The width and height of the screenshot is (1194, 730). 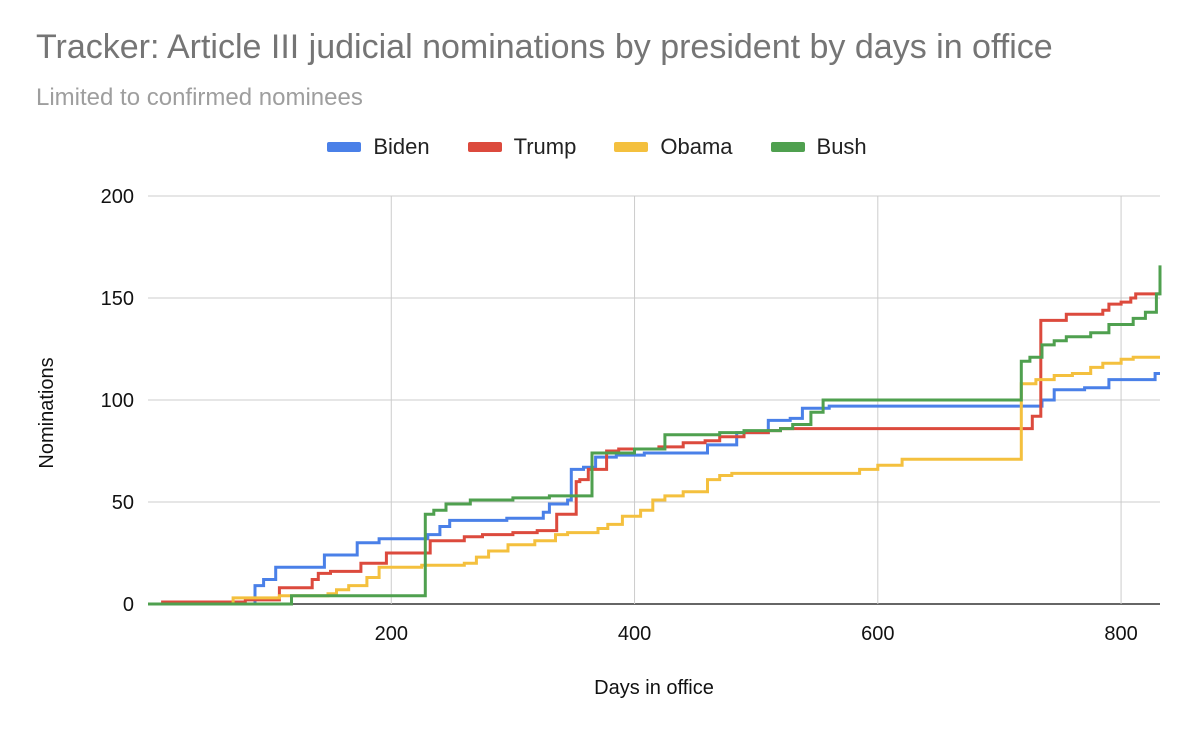 I want to click on y-tick-label: 200, so click(x=117, y=197).